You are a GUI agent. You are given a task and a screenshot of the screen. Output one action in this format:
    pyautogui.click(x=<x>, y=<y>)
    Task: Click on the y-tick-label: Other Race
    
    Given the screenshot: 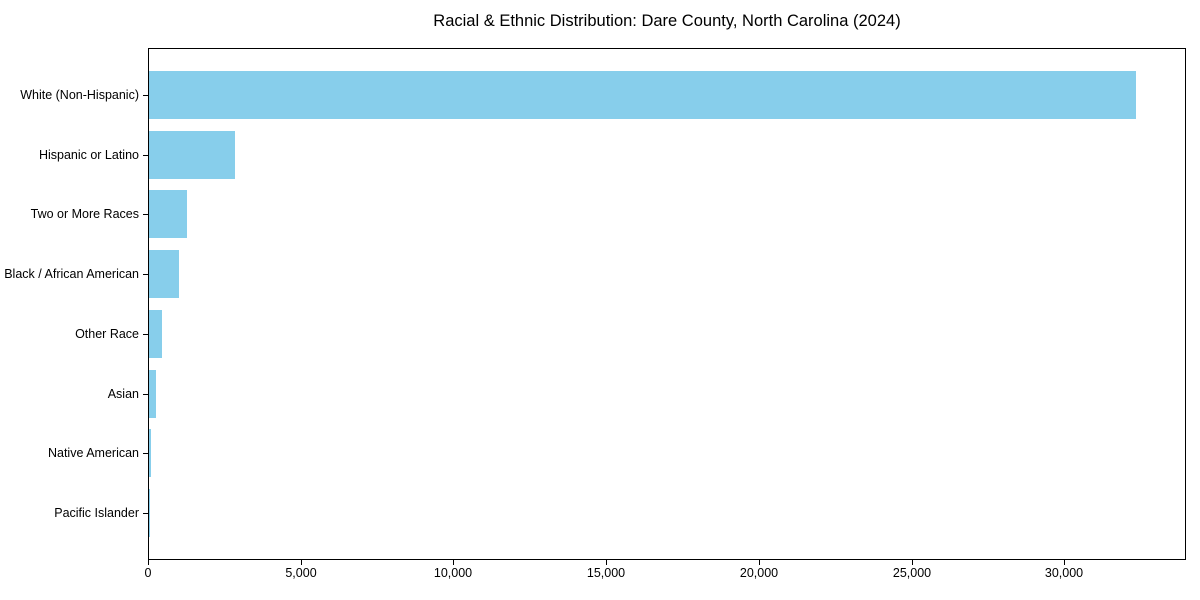 What is the action you would take?
    pyautogui.click(x=107, y=334)
    